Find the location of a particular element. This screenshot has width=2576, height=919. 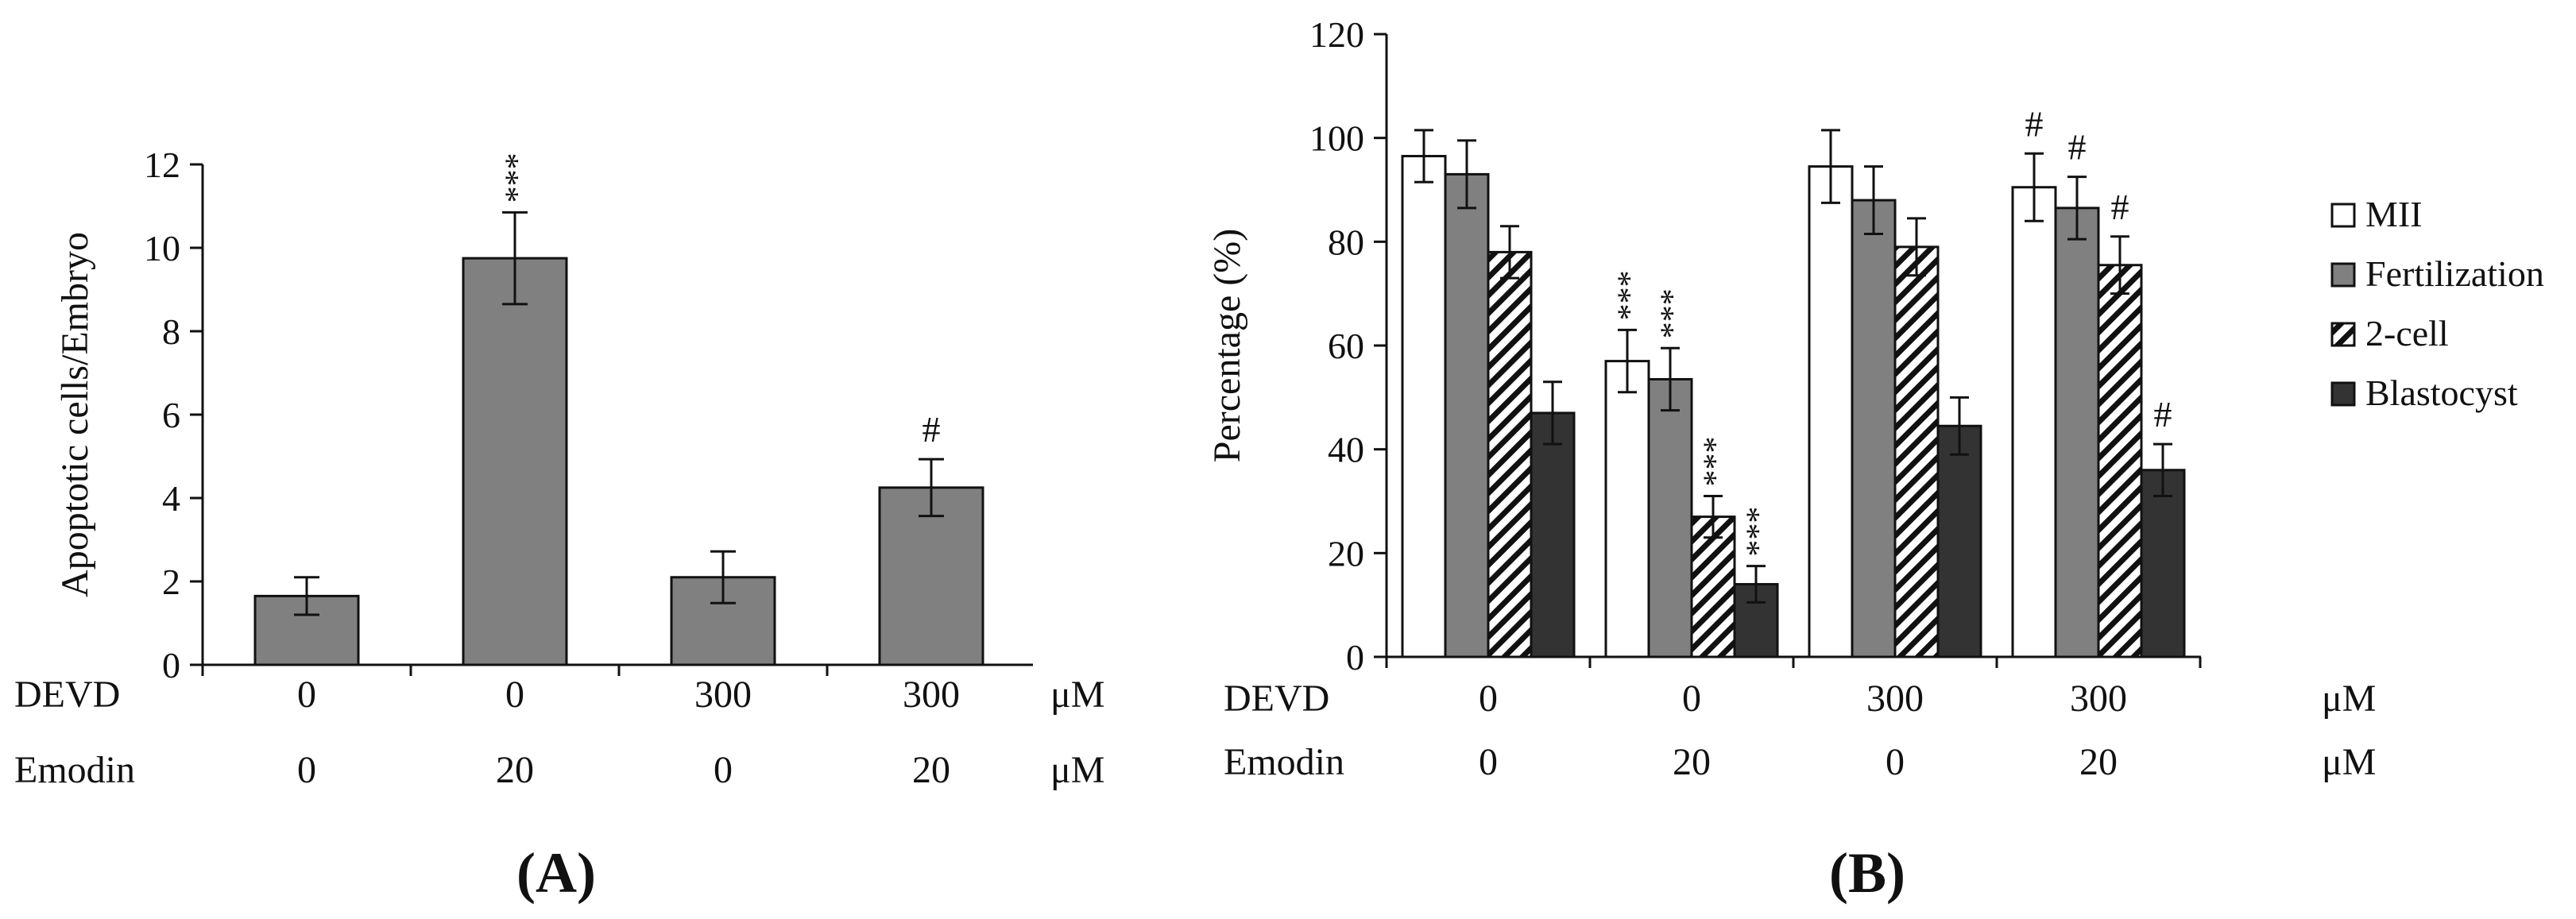

panel-a-condition-row-label: DEVD is located at coordinates (67, 695).